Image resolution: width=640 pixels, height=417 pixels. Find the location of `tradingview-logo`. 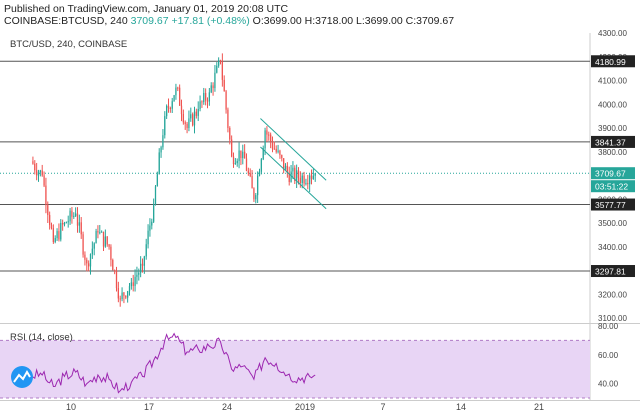

tradingview-logo is located at coordinates (22, 377).